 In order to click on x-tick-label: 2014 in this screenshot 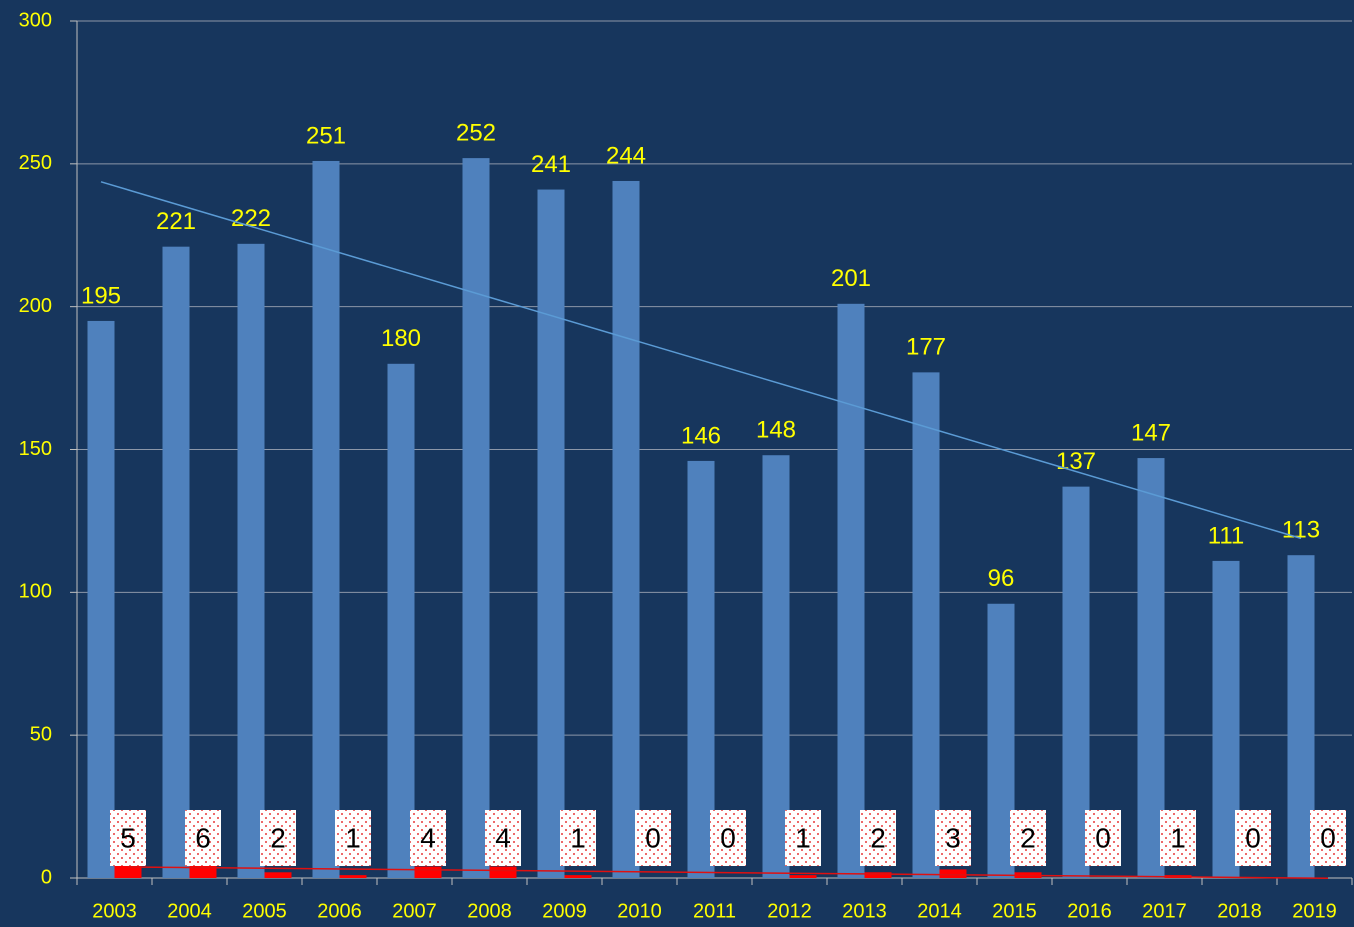, I will do `click(939, 911)`.